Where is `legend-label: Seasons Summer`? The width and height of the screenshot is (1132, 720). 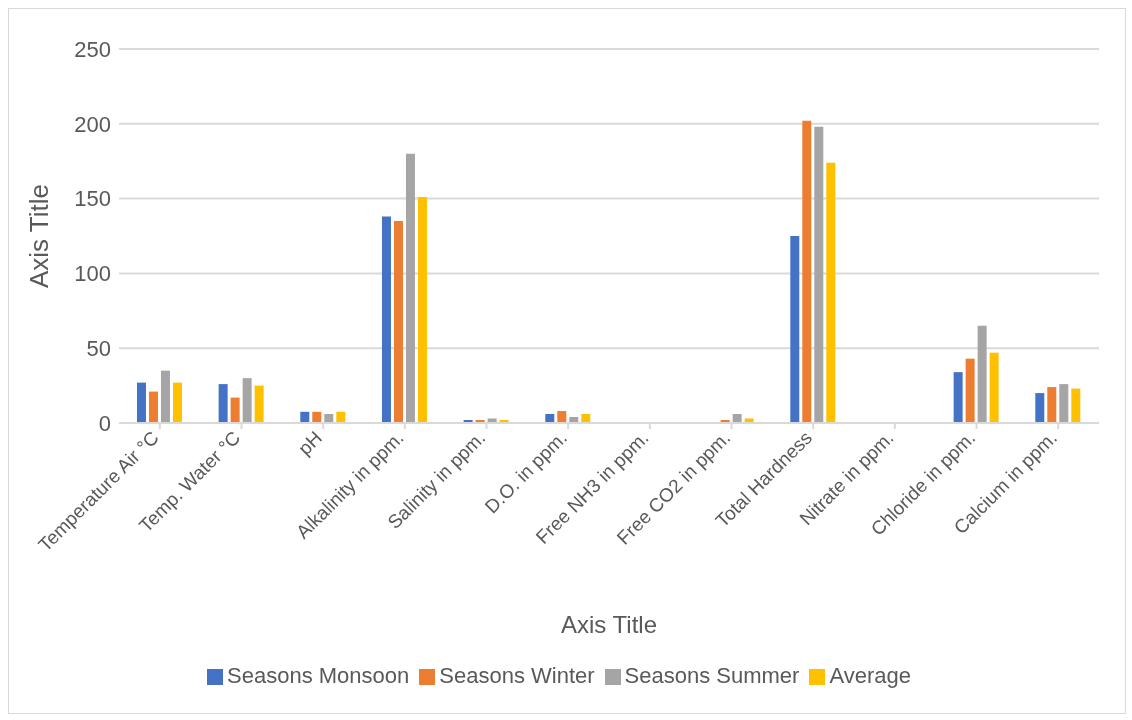 legend-label: Seasons Summer is located at coordinates (712, 675).